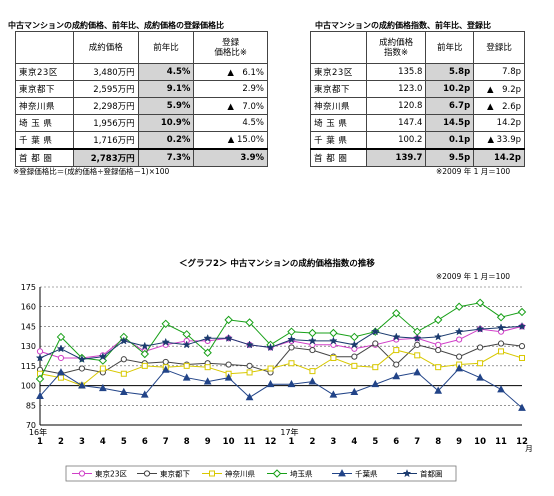 The height and width of the screenshot is (496, 554). Describe the element at coordinates (166, 157) in the screenshot. I see `total-yoy: 7.3%` at that location.